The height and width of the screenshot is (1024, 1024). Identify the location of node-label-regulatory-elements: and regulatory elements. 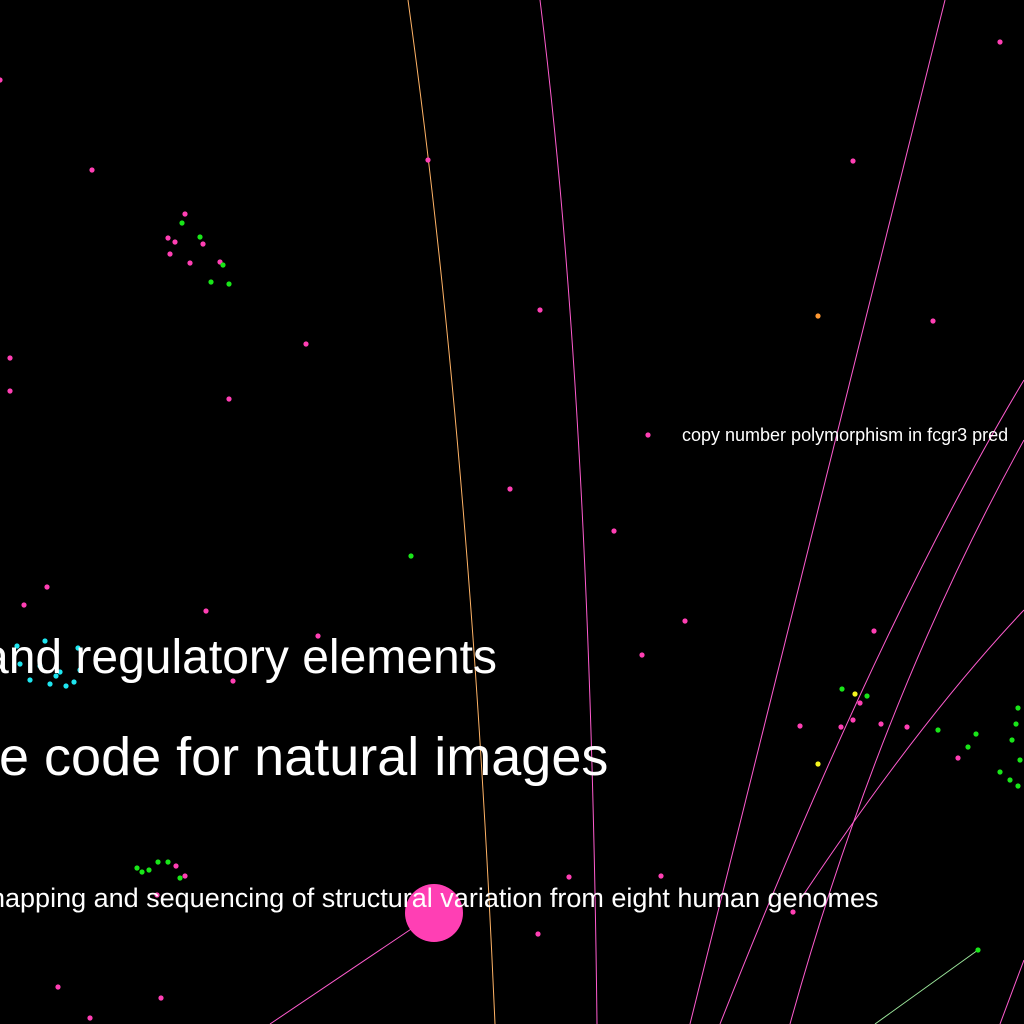
(248, 657).